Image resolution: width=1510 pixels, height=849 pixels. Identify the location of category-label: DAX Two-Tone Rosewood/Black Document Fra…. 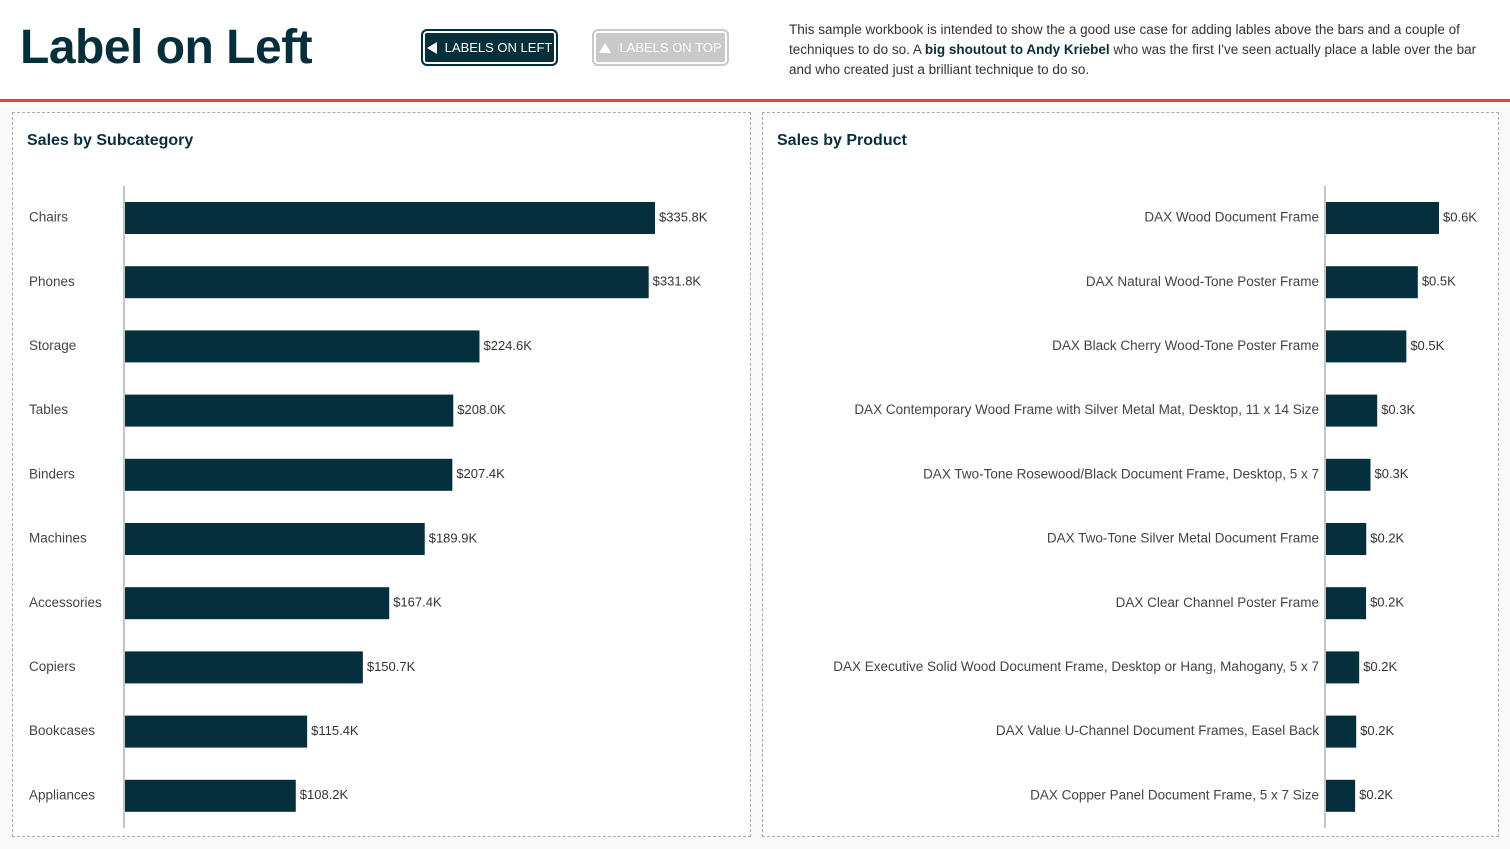
(1121, 473).